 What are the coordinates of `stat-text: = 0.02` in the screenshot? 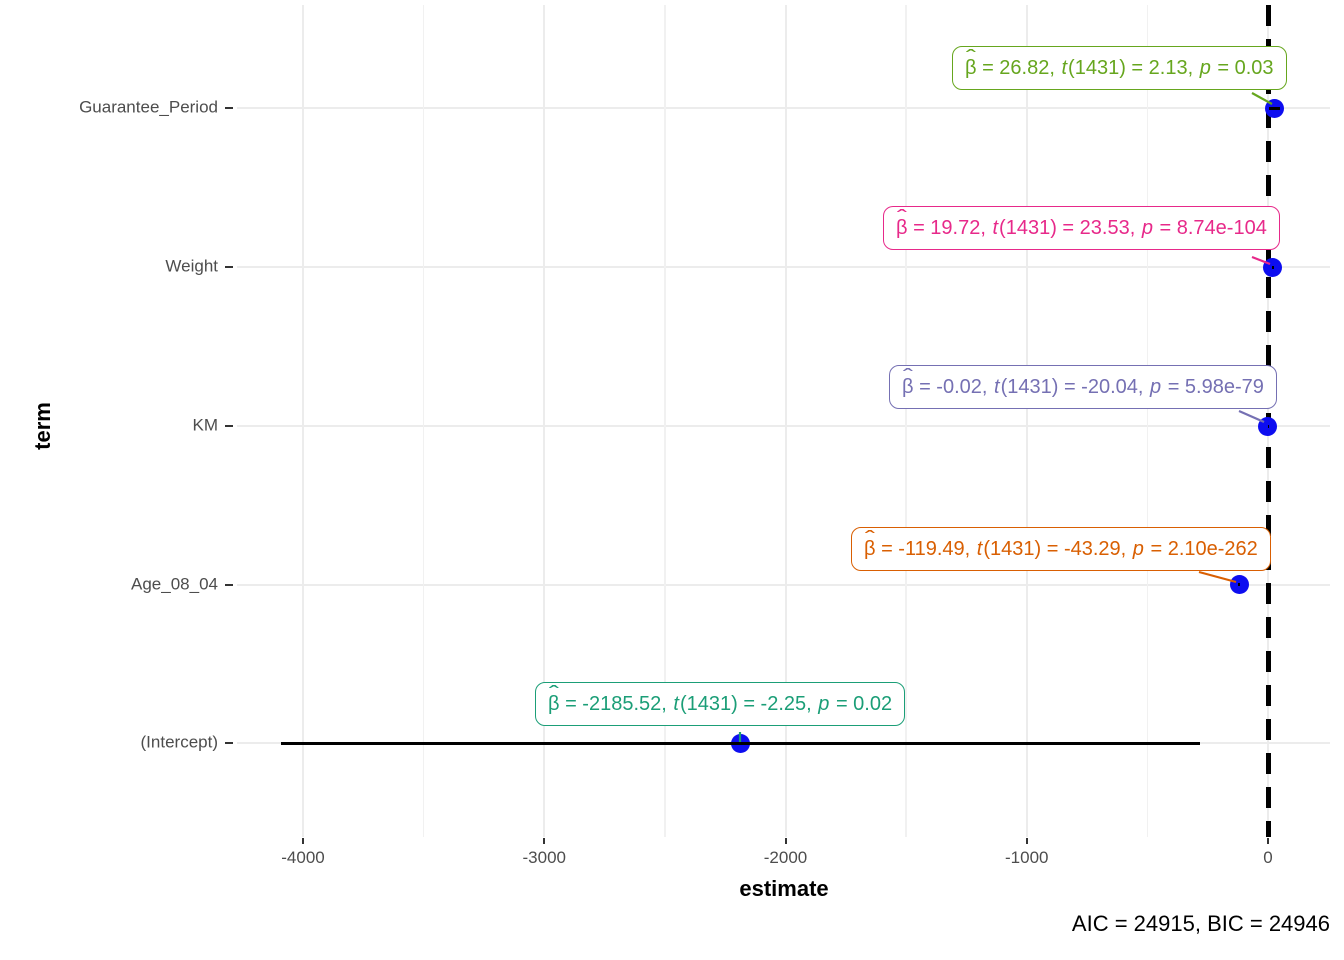 It's located at (861, 704).